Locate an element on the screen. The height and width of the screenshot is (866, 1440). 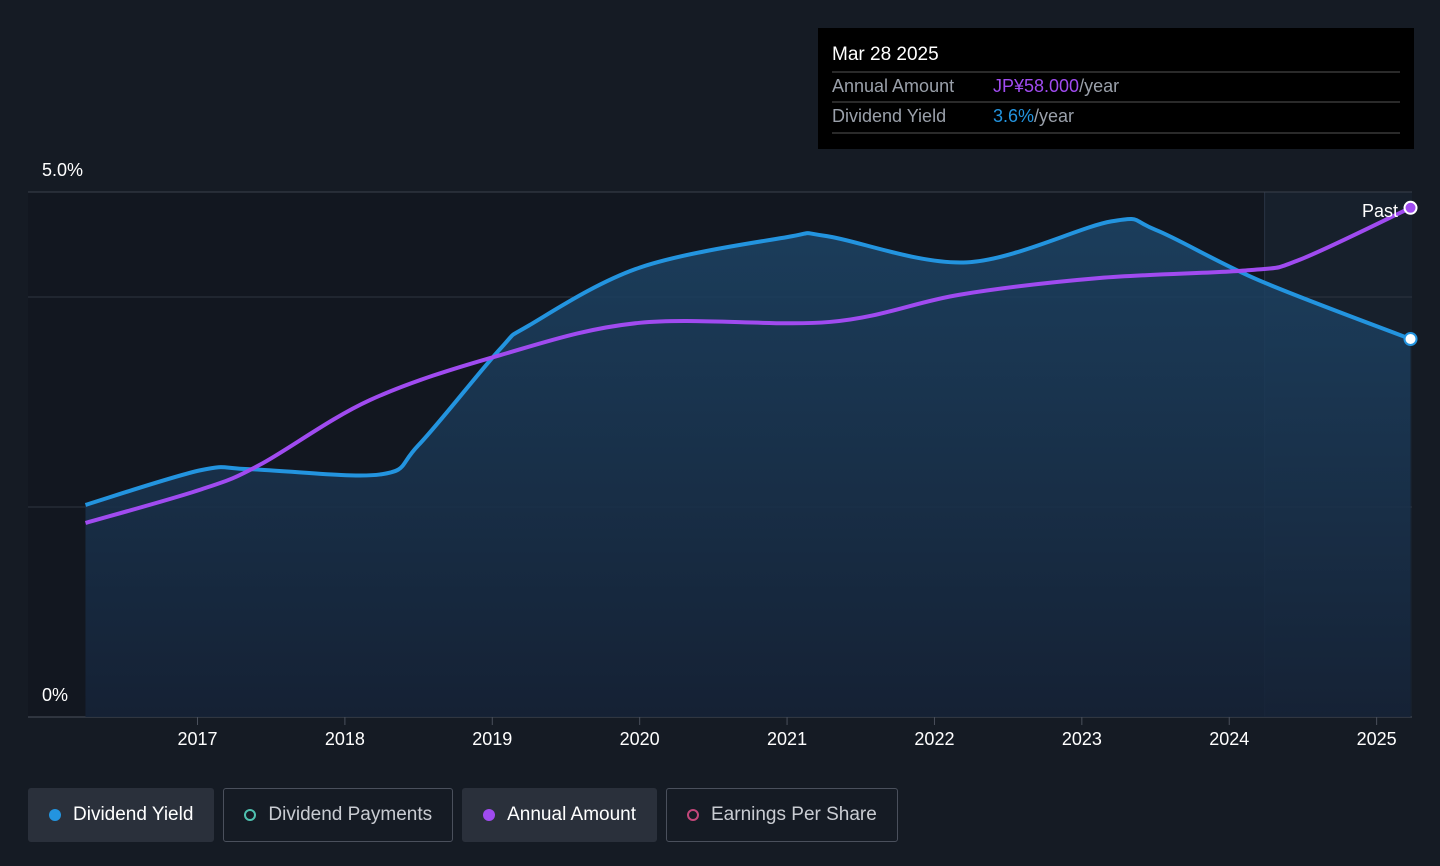
x-tick-label: 2021 is located at coordinates (787, 739).